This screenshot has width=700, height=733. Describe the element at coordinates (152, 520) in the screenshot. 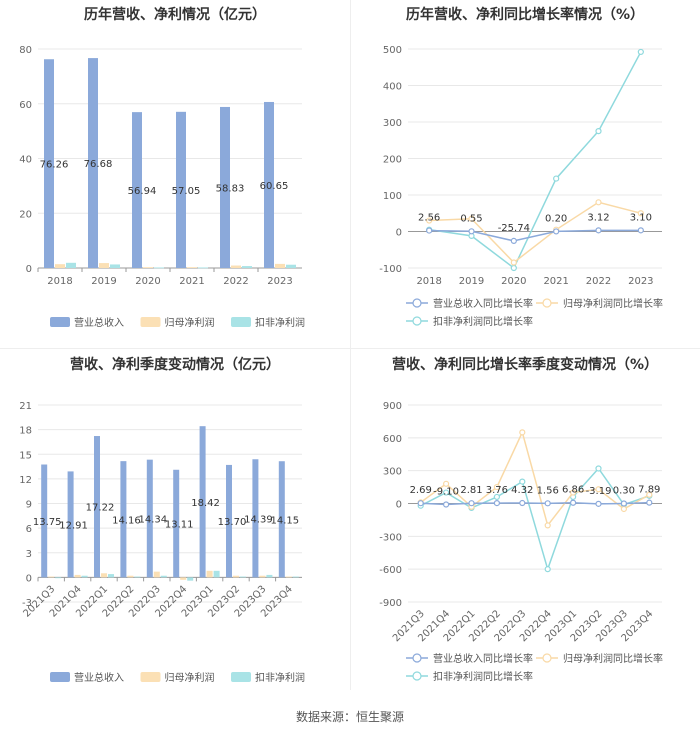

I see `data-label: 14.34` at that location.